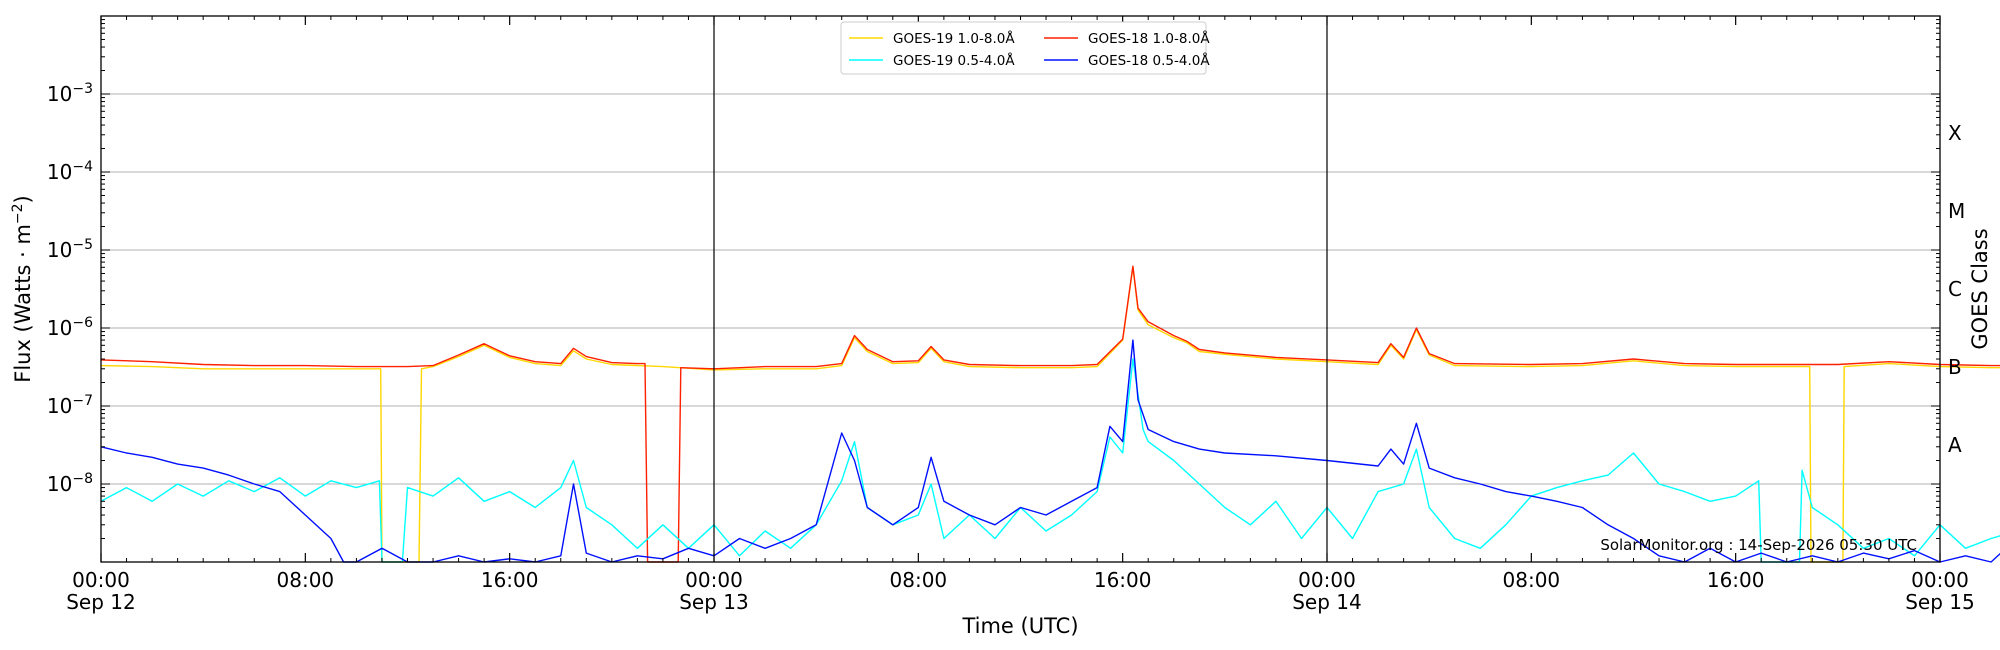  I want to click on goes-class-label: M, so click(1956, 211).